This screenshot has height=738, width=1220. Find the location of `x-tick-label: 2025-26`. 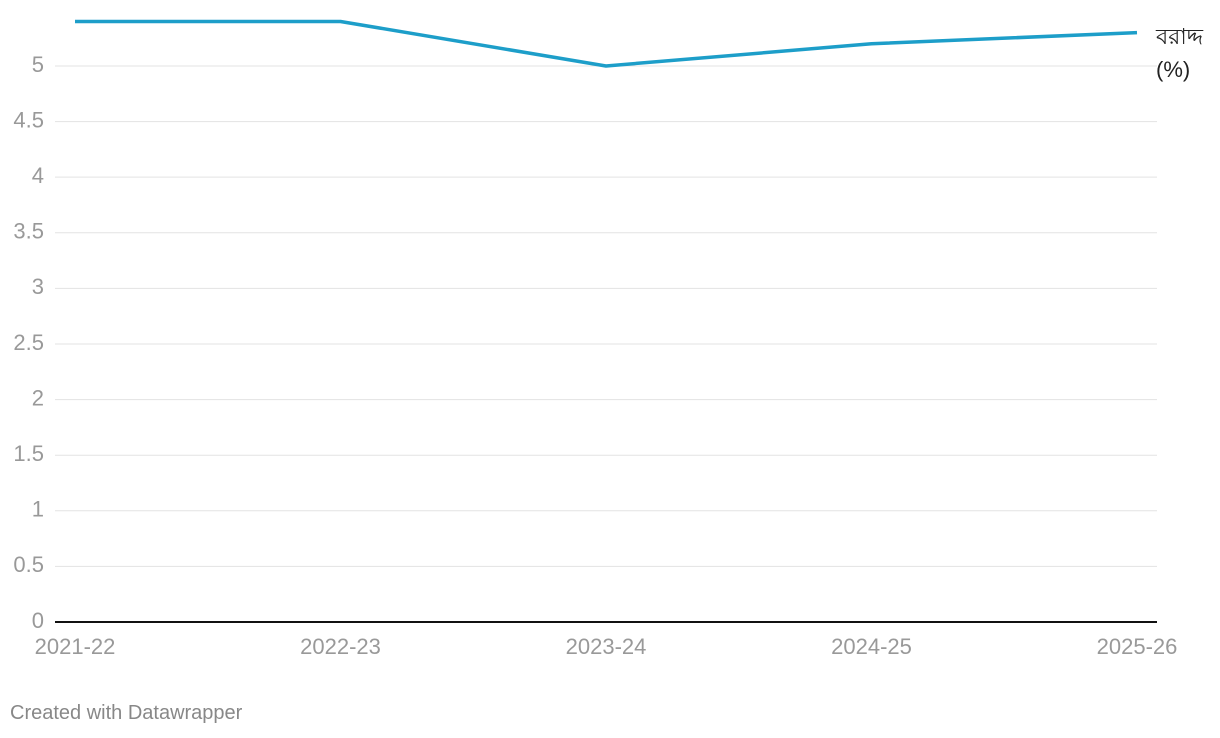

x-tick-label: 2025-26 is located at coordinates (1137, 646).